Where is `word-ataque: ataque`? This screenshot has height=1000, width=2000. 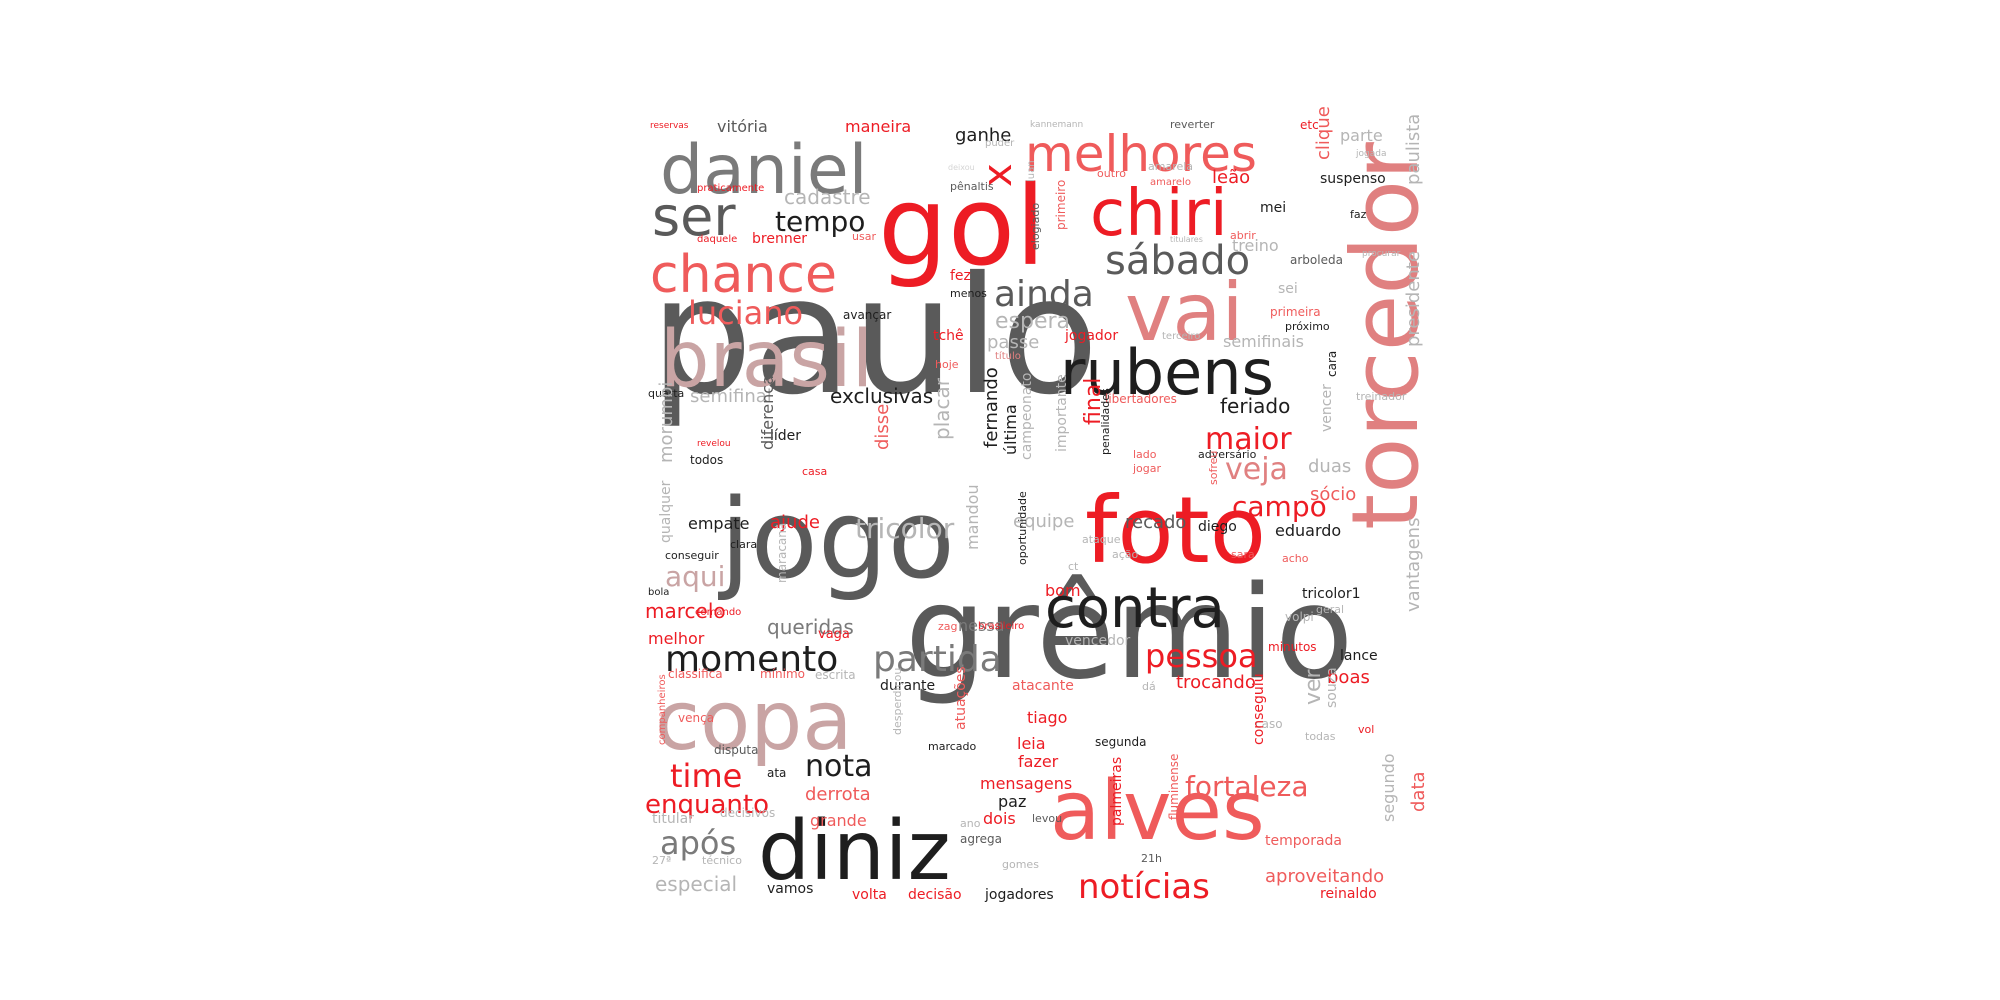 word-ataque: ataque is located at coordinates (1101, 539).